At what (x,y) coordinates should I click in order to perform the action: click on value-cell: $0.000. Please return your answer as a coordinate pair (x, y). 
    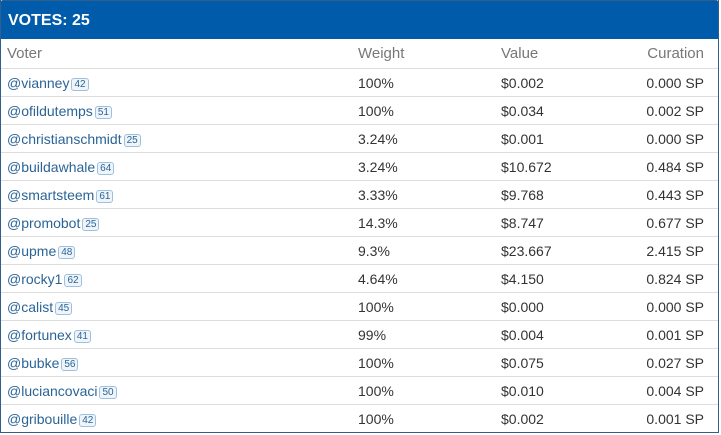
    Looking at the image, I should click on (567, 306).